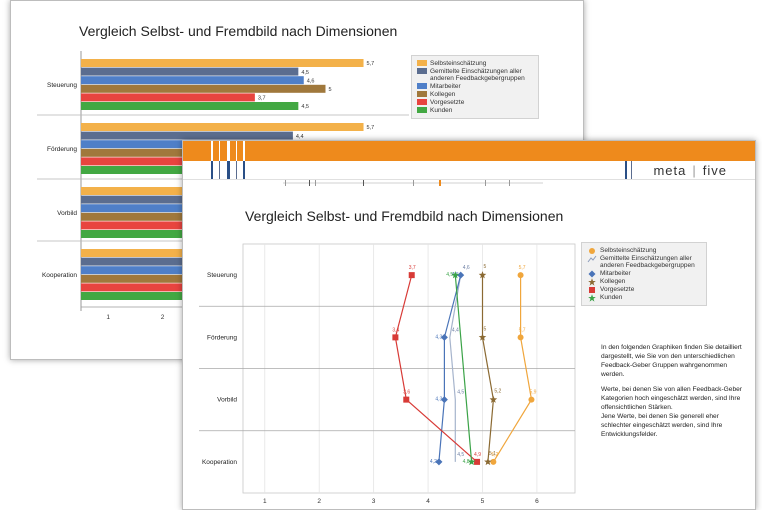 This screenshot has width=762, height=510. I want to click on brand-logo: meta | five, so click(690, 170).